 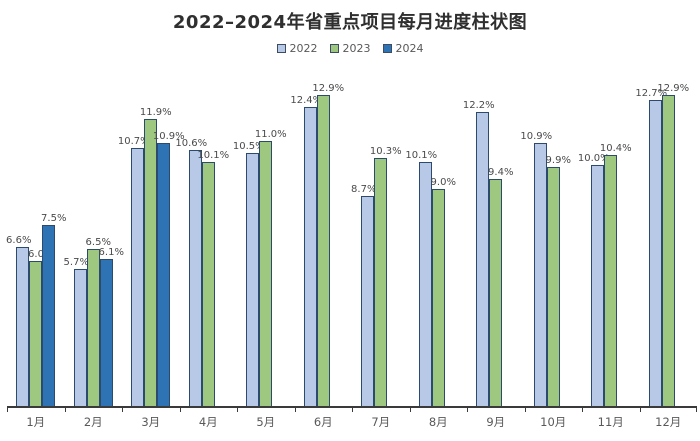 I want to click on bar-value-label: 12.2%, so click(x=478, y=105).